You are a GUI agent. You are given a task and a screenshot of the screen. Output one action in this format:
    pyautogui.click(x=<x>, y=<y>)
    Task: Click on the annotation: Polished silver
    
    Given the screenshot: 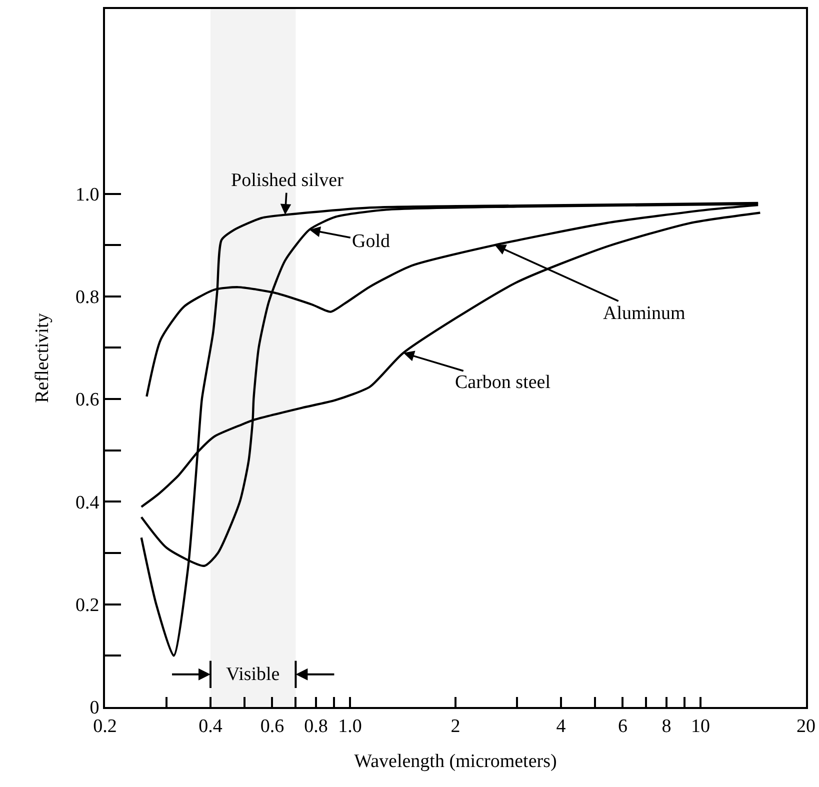 What is the action you would take?
    pyautogui.click(x=287, y=180)
    